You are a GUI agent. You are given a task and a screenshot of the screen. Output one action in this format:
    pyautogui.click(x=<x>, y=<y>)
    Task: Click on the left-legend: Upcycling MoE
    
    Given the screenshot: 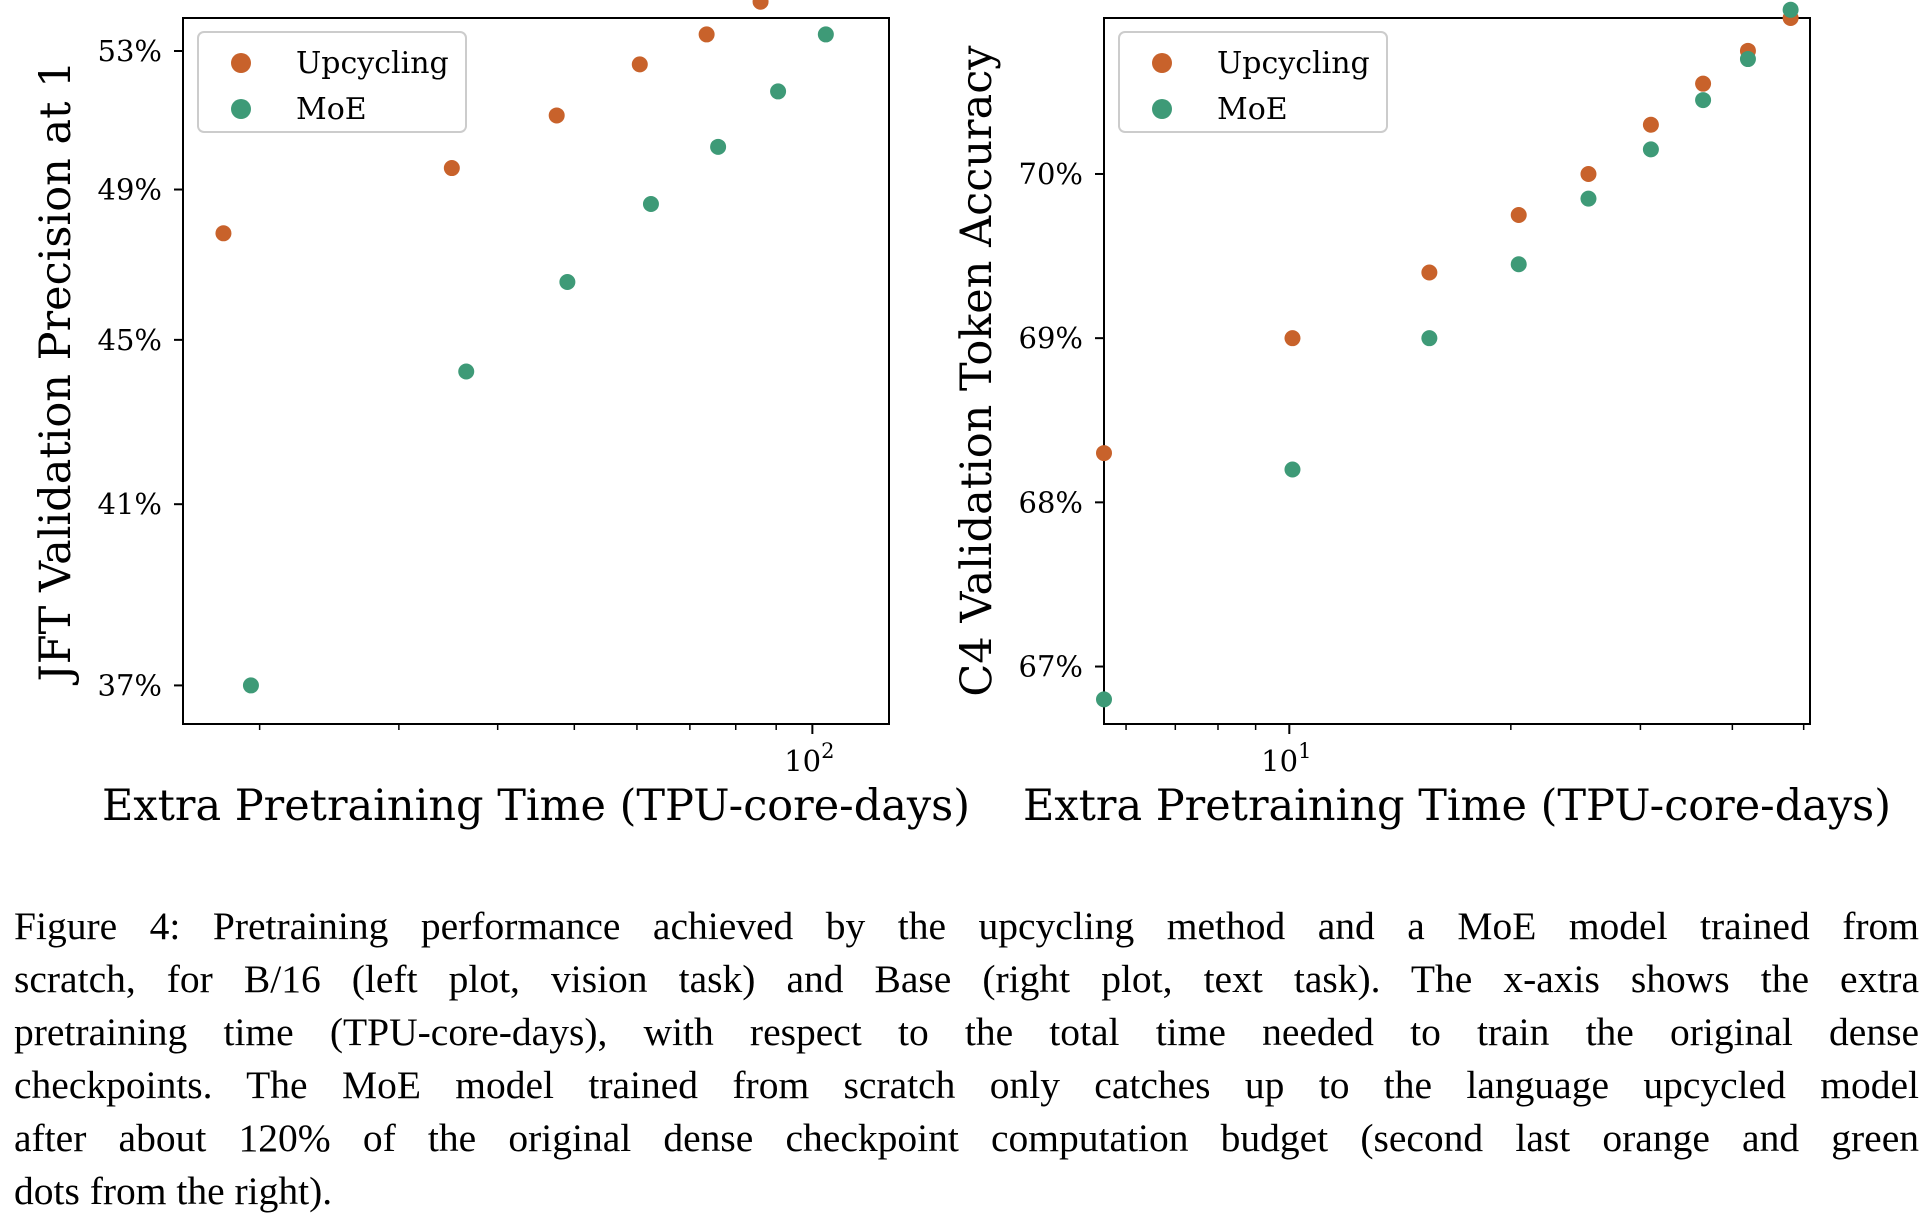 What is the action you would take?
    pyautogui.click(x=332, y=82)
    